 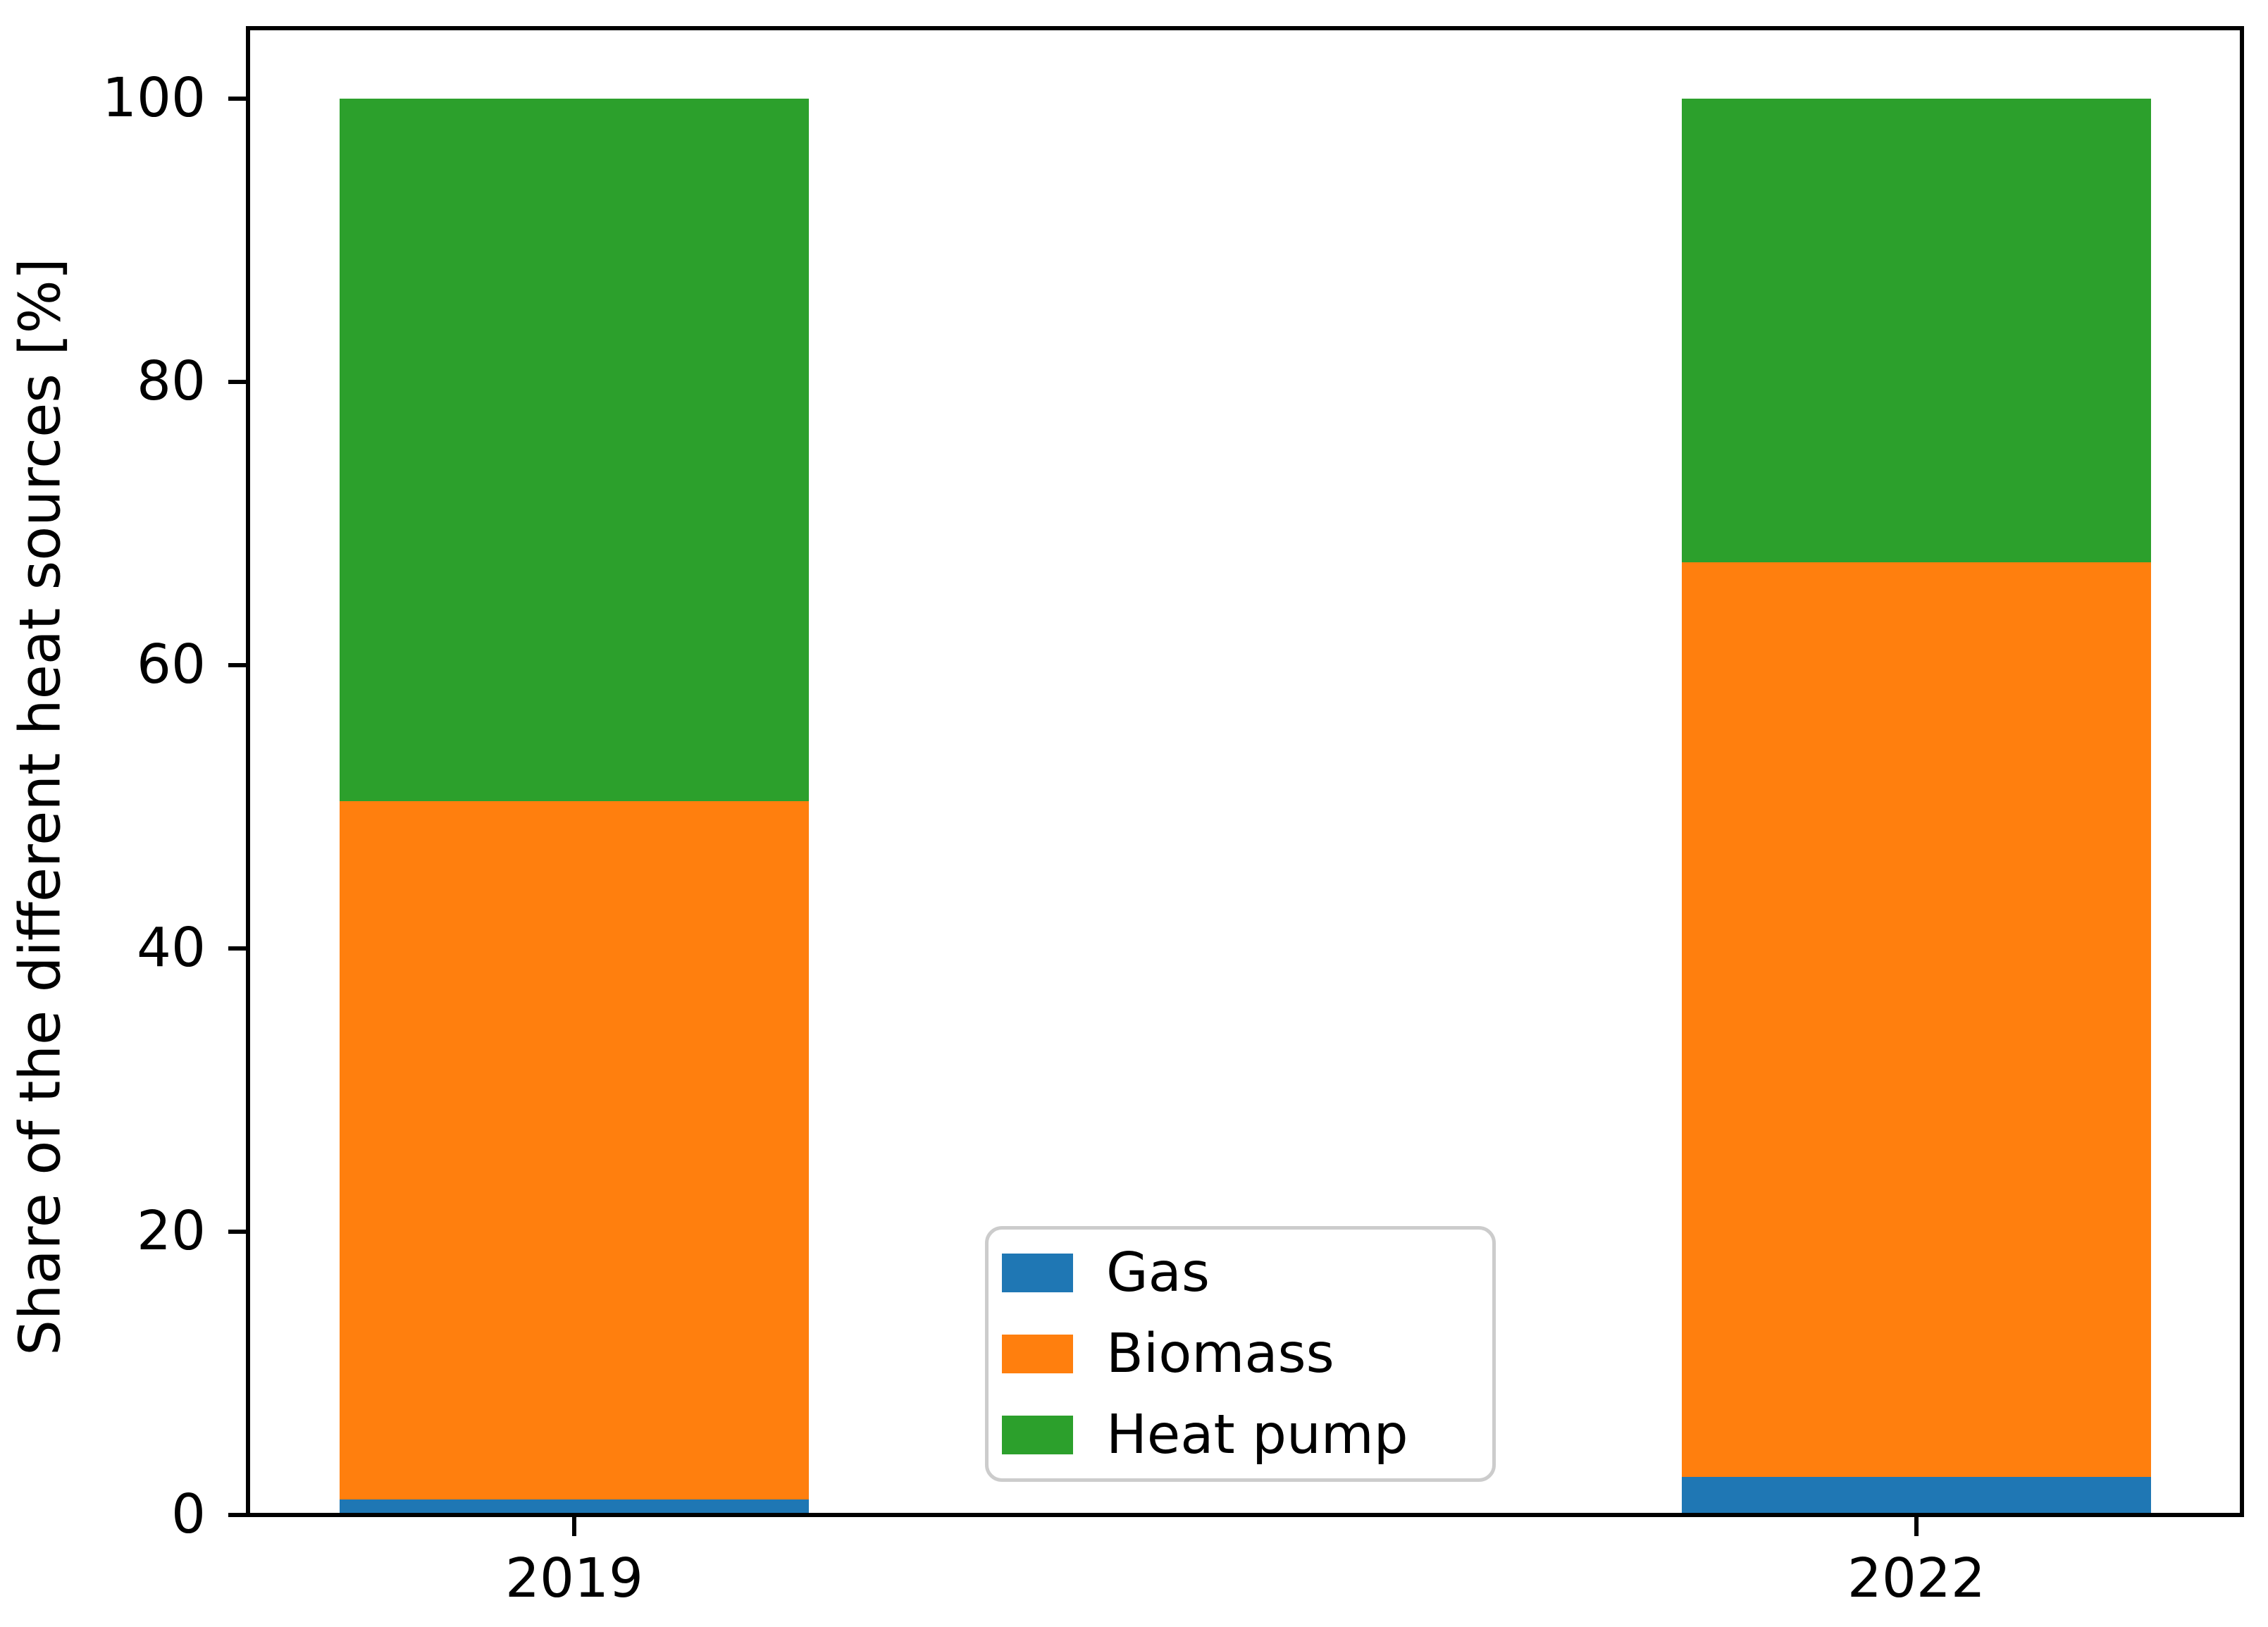 What do you see at coordinates (1916, 1578) in the screenshot?
I see `x-tick-label-2022: 2022` at bounding box center [1916, 1578].